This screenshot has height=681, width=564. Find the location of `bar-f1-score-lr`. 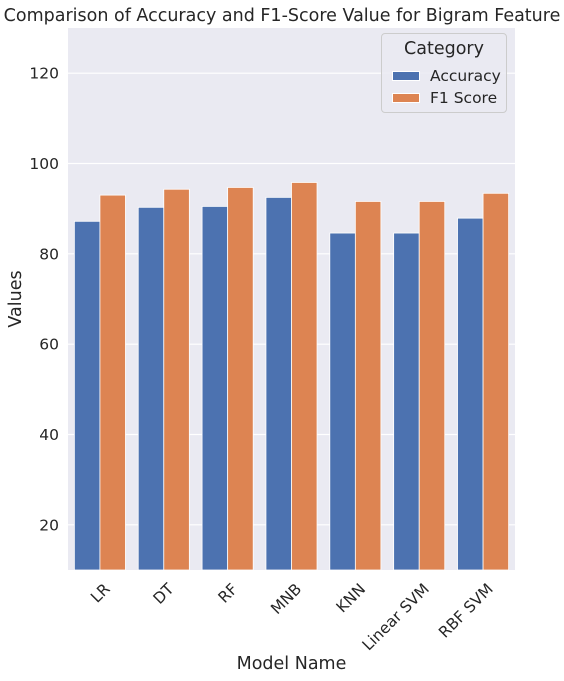

bar-f1-score-lr is located at coordinates (112, 382).